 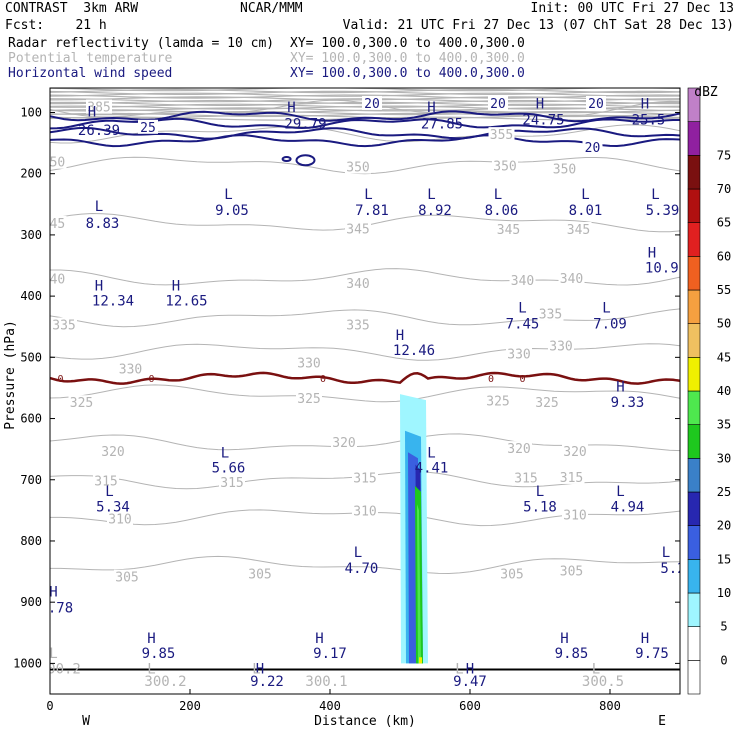 I want to click on field-wind-xy: XY= 100.0,300.0 to 400.0,300.0, so click(x=407, y=73).